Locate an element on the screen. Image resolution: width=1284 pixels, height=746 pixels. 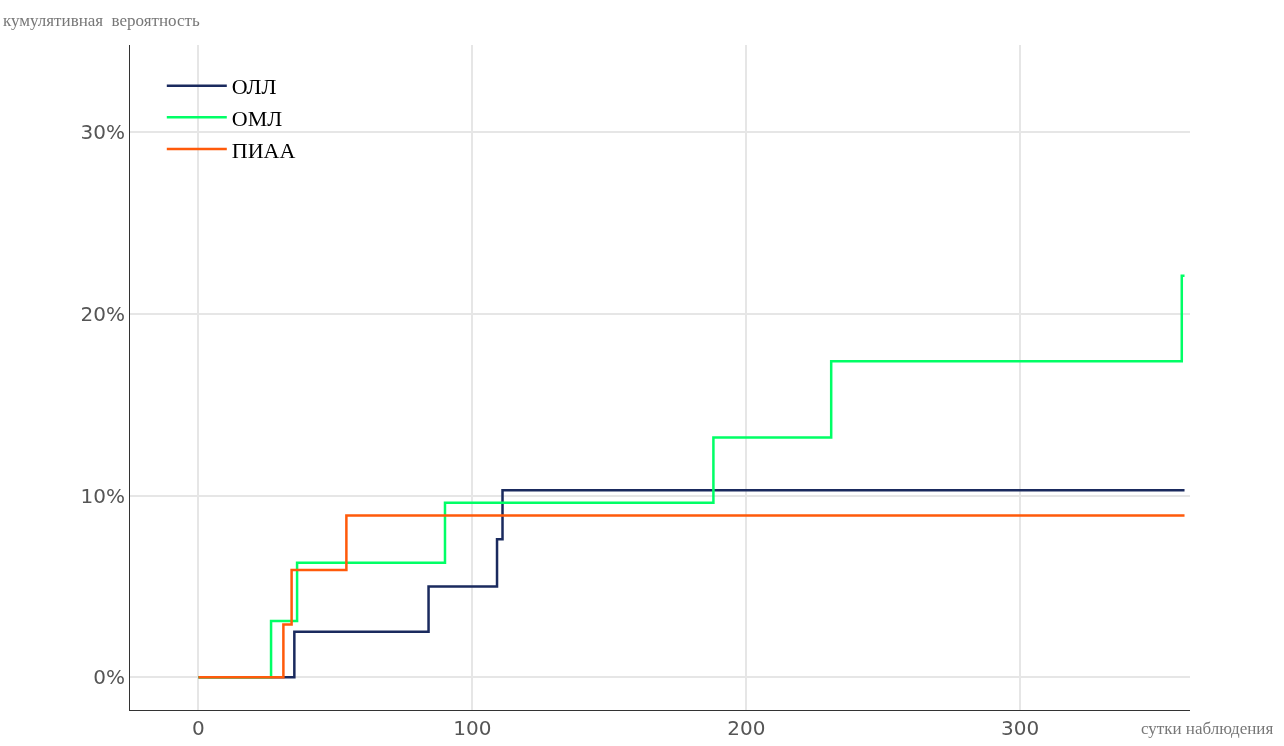
legend-label: ОЛЛ is located at coordinates (254, 87).